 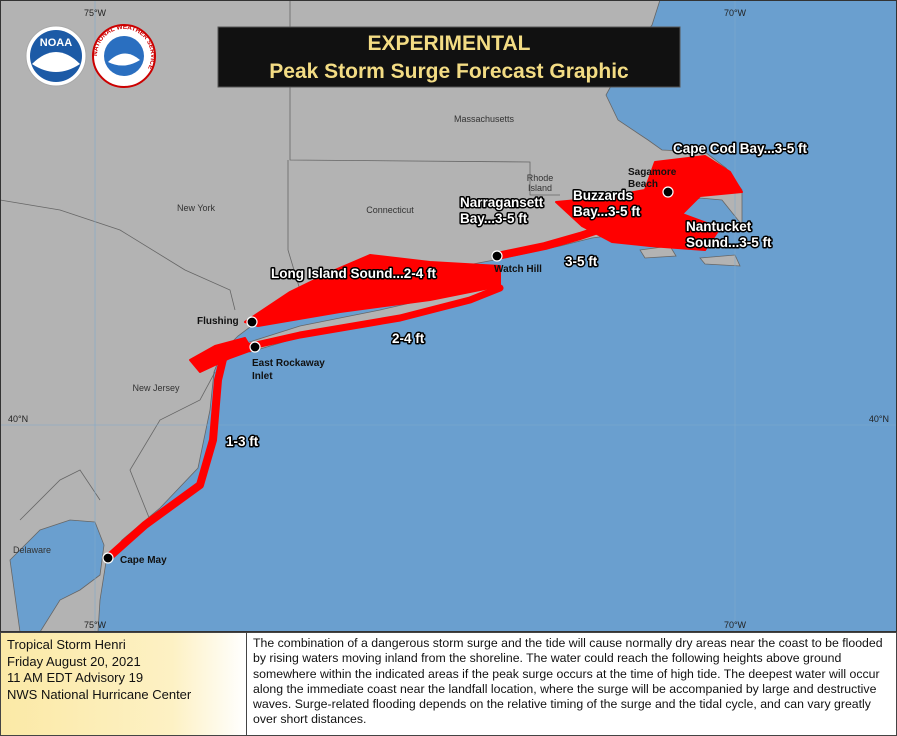 What do you see at coordinates (518, 269) in the screenshot?
I see `place-label: Watch Hill` at bounding box center [518, 269].